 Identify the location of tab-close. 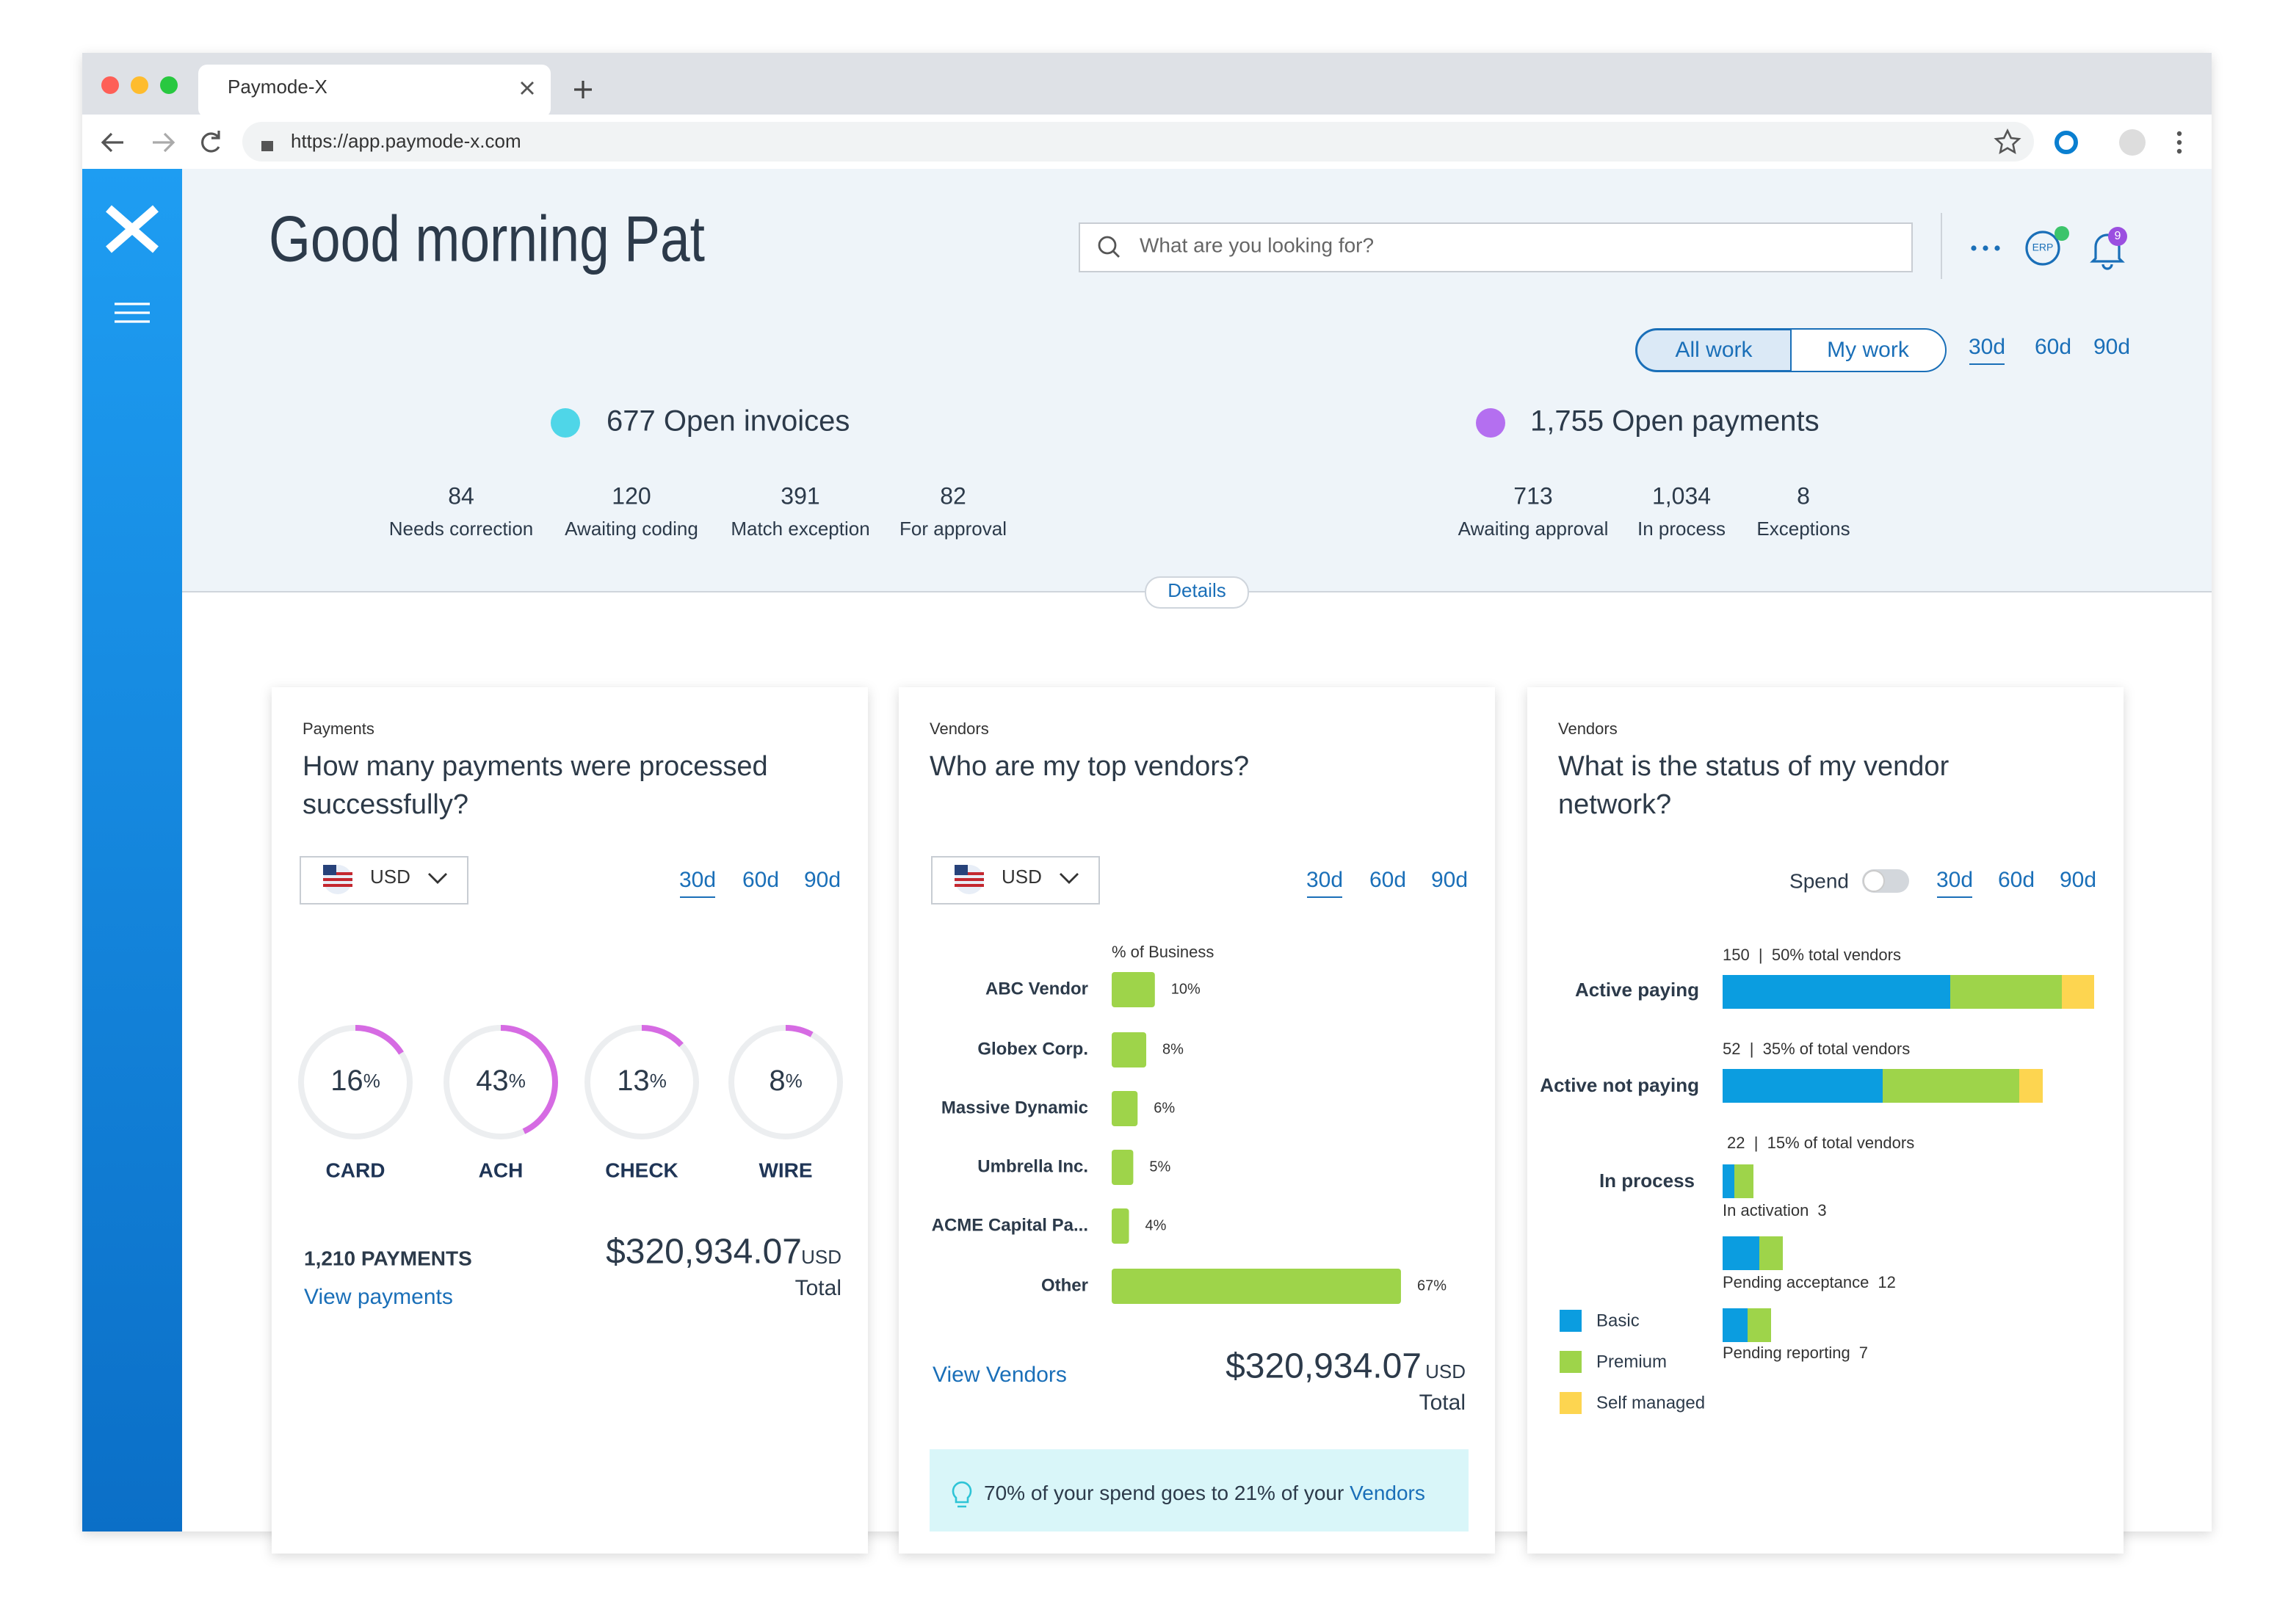
(527, 88).